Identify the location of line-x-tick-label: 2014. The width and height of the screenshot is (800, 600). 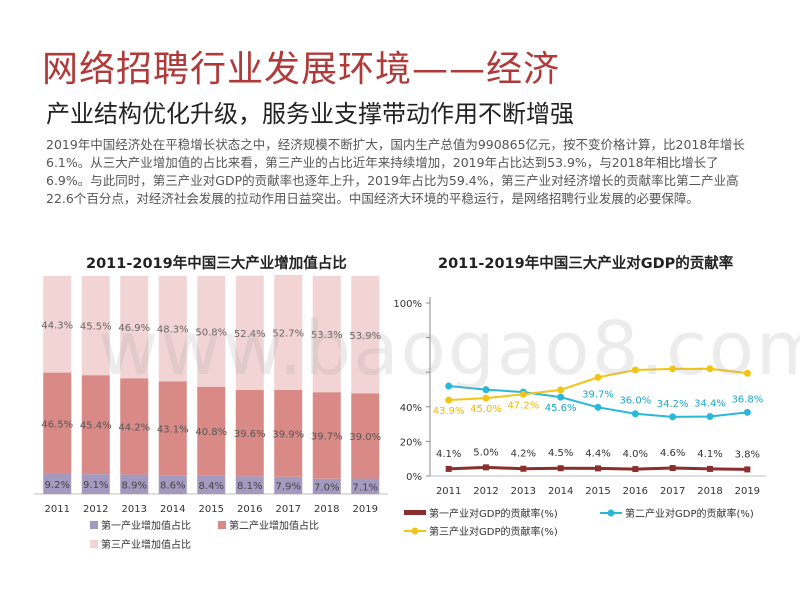
(560, 491).